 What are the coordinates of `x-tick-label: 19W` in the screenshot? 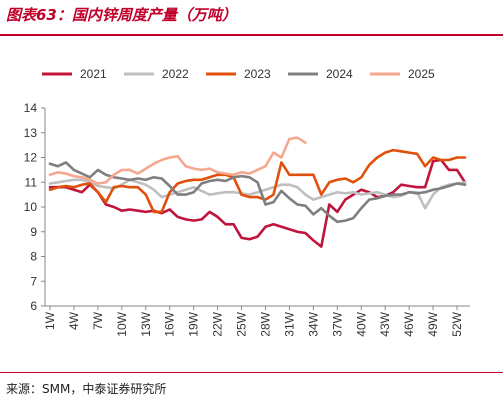 It's located at (194, 323).